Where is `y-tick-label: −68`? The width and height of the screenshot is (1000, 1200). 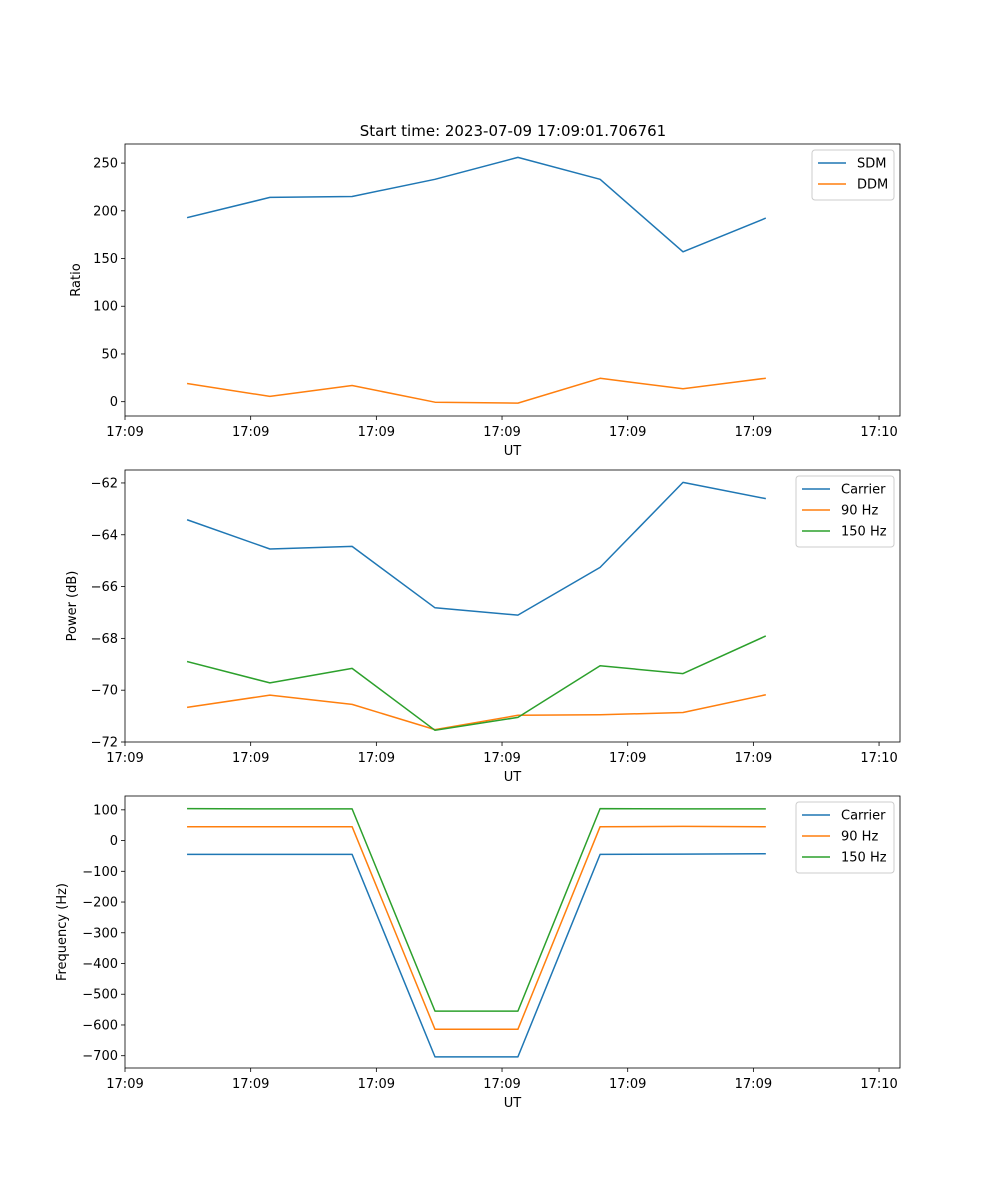 y-tick-label: −68 is located at coordinates (104, 639).